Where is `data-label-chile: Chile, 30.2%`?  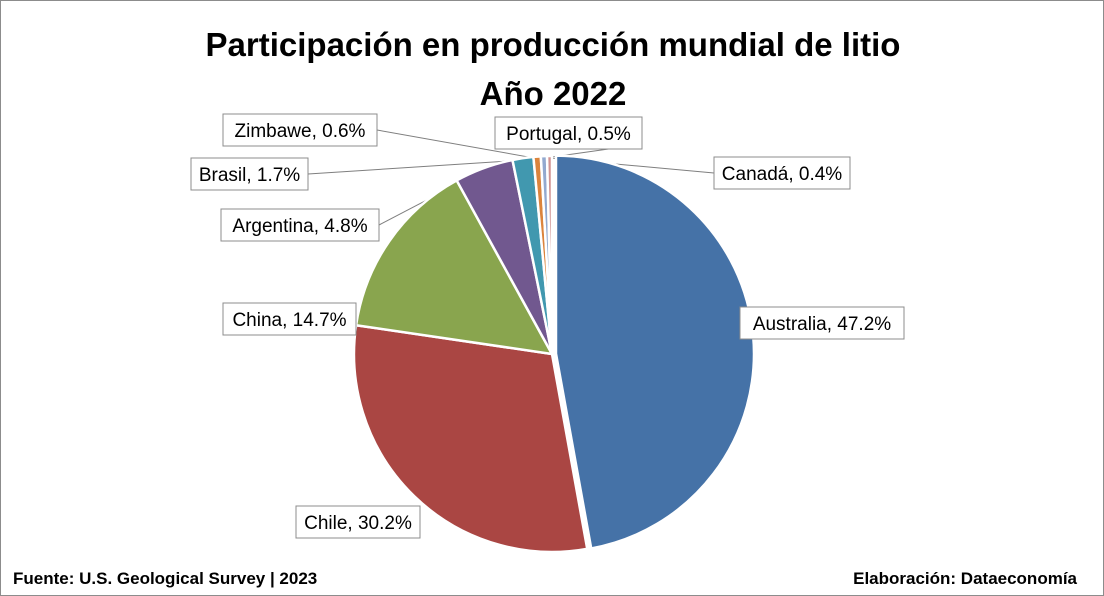
data-label-chile: Chile, 30.2% is located at coordinates (358, 522).